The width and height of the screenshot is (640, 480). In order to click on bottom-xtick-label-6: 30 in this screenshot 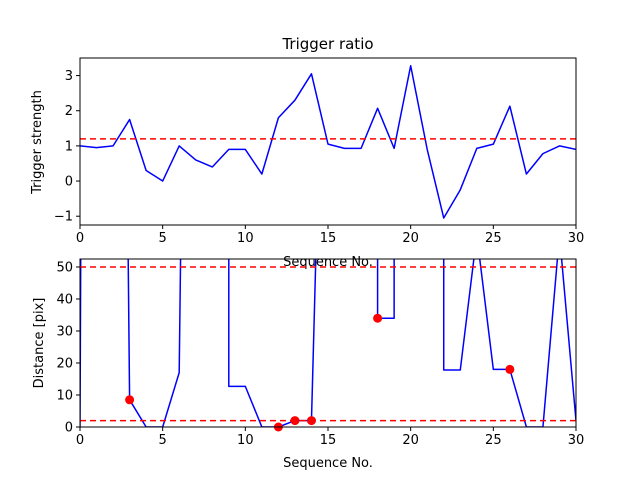, I will do `click(576, 440)`.